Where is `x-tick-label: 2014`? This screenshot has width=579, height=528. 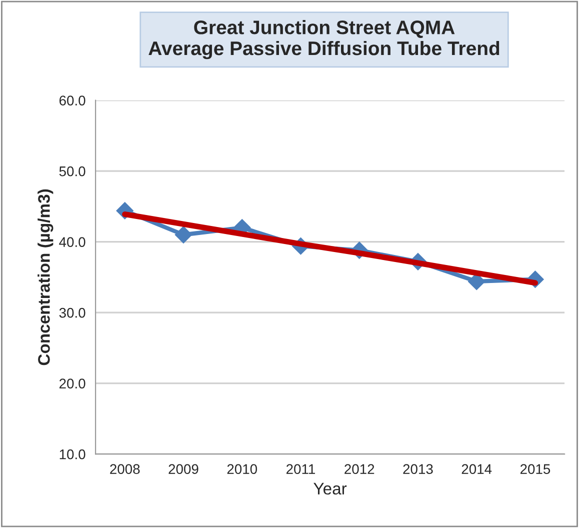
x-tick-label: 2014 is located at coordinates (477, 469).